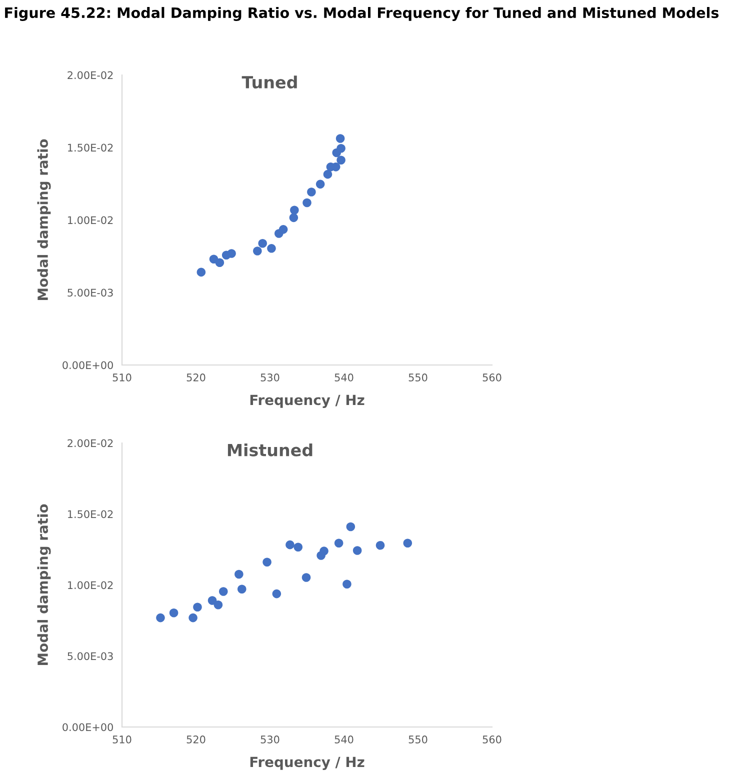  What do you see at coordinates (362, 14) in the screenshot?
I see `caption: Figure 45.22: Modal Damping Ratio vs. Modal Frequency for Tuned and Mistuned Models` at bounding box center [362, 14].